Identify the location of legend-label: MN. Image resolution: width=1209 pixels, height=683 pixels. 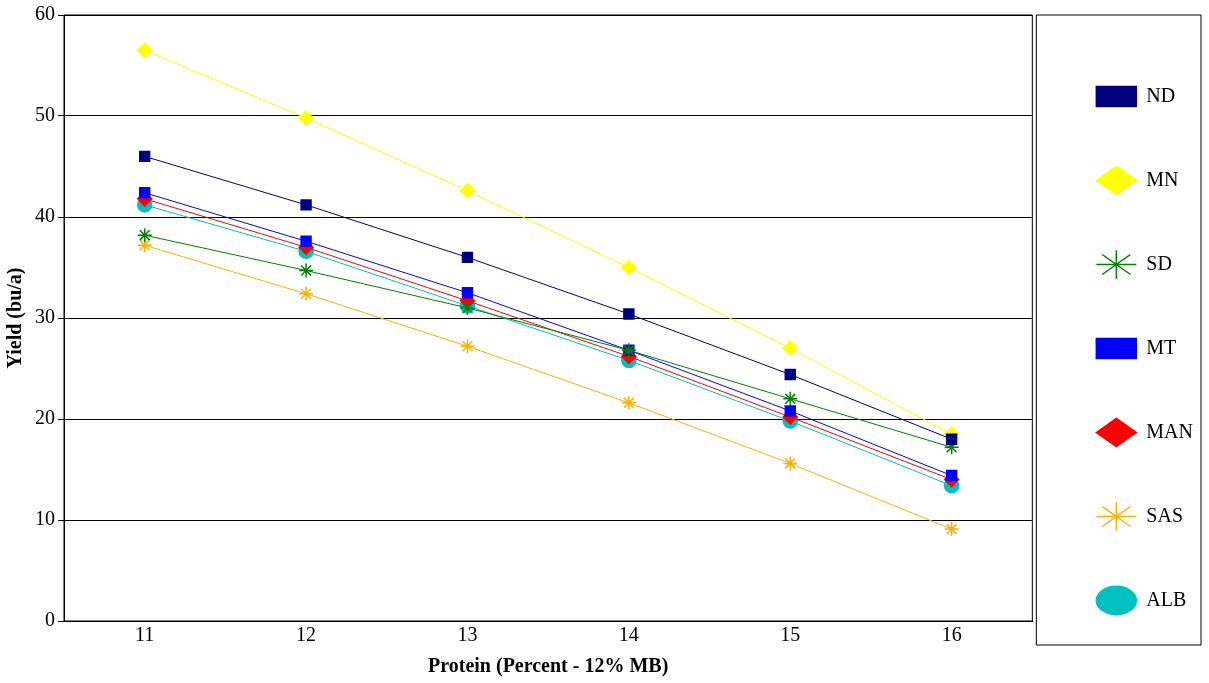
(1162, 178).